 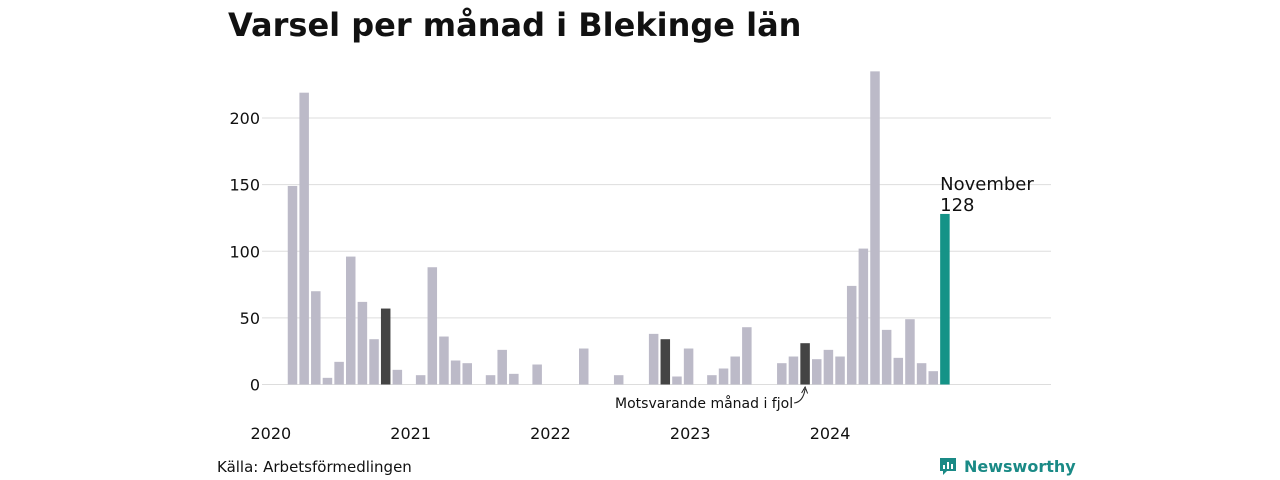 What do you see at coordinates (800, 396) in the screenshot?
I see `annotation-arrow` at bounding box center [800, 396].